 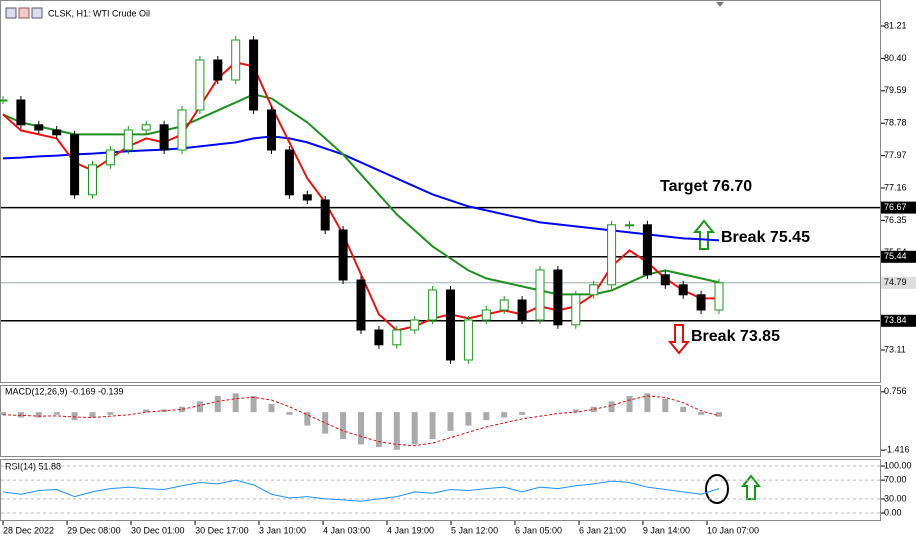 I want to click on price-label: 74.79, so click(x=895, y=282).